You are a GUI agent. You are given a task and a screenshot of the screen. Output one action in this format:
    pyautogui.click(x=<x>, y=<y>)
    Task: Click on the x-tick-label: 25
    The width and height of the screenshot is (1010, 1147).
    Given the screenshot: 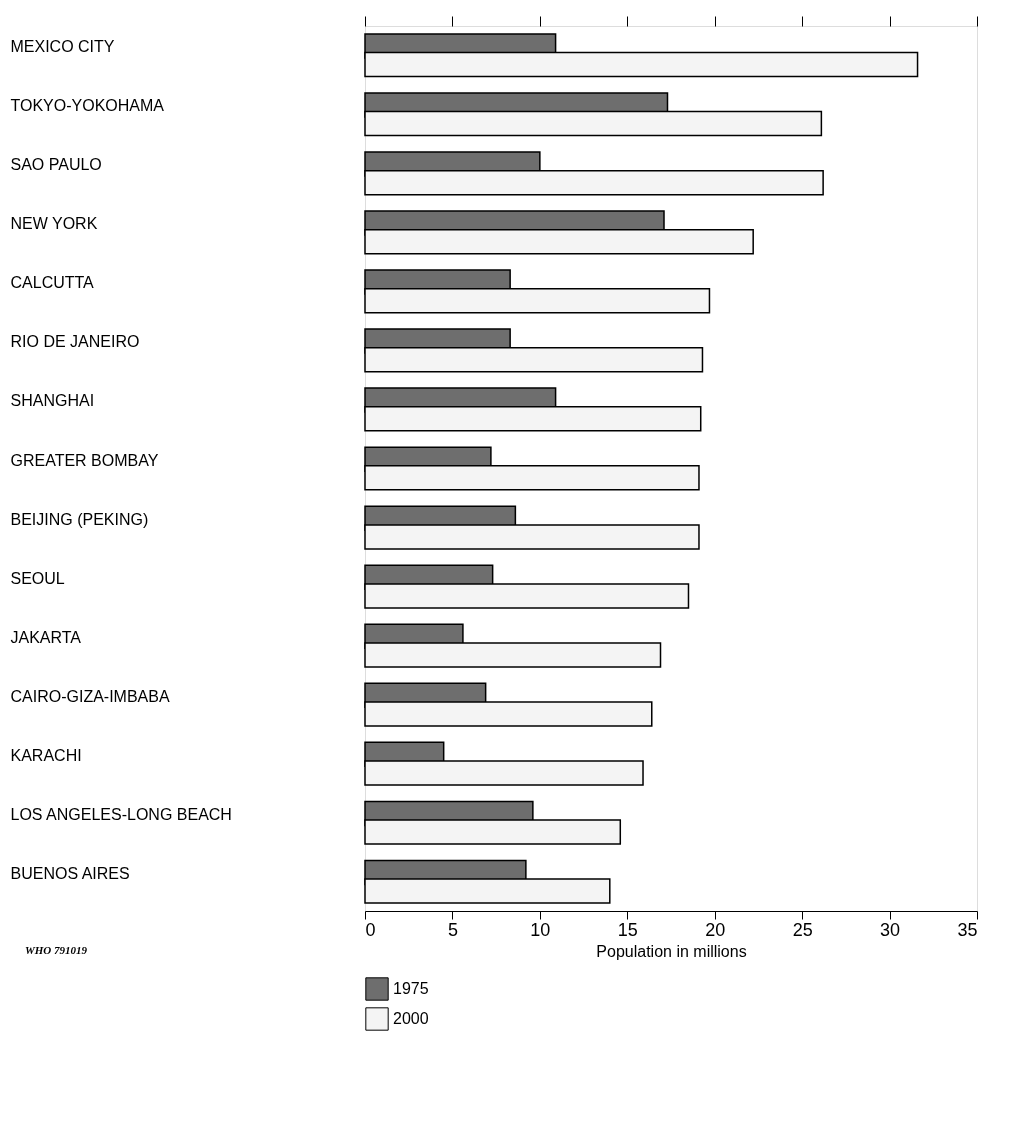 What is the action you would take?
    pyautogui.click(x=802, y=929)
    